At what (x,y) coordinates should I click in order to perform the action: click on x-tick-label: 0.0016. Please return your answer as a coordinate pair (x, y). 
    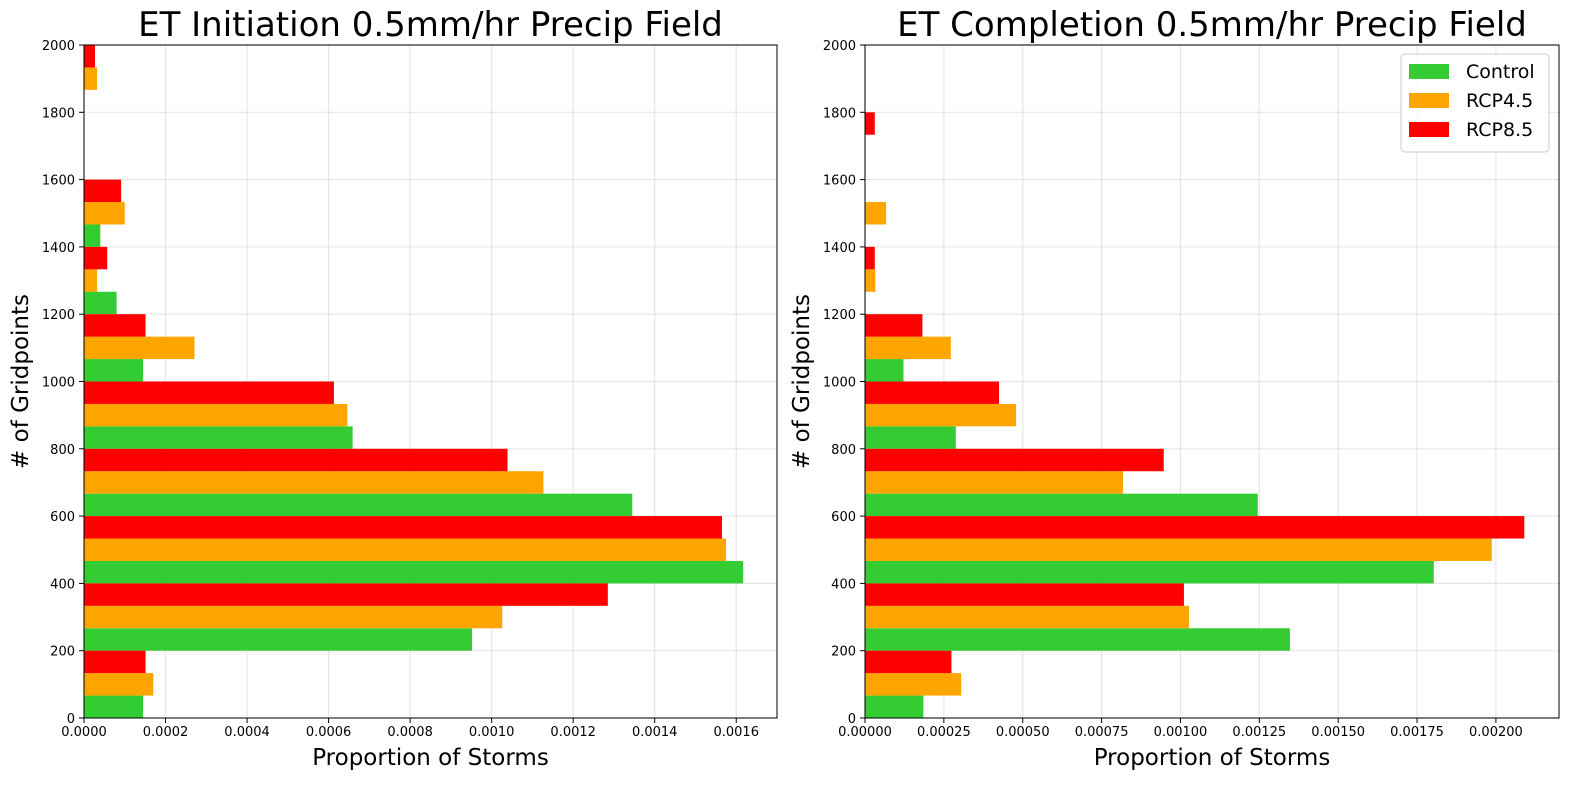
    Looking at the image, I should click on (736, 732).